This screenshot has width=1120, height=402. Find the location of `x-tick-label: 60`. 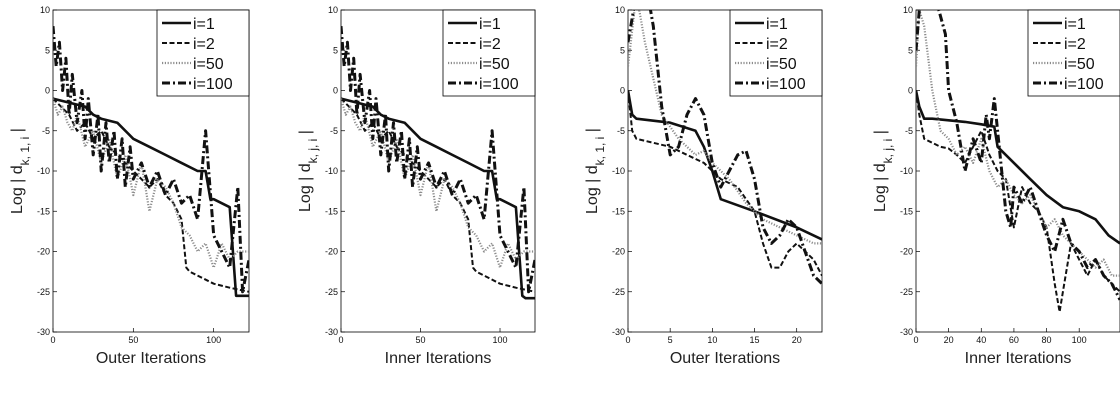

x-tick-label: 60 is located at coordinates (1014, 340).